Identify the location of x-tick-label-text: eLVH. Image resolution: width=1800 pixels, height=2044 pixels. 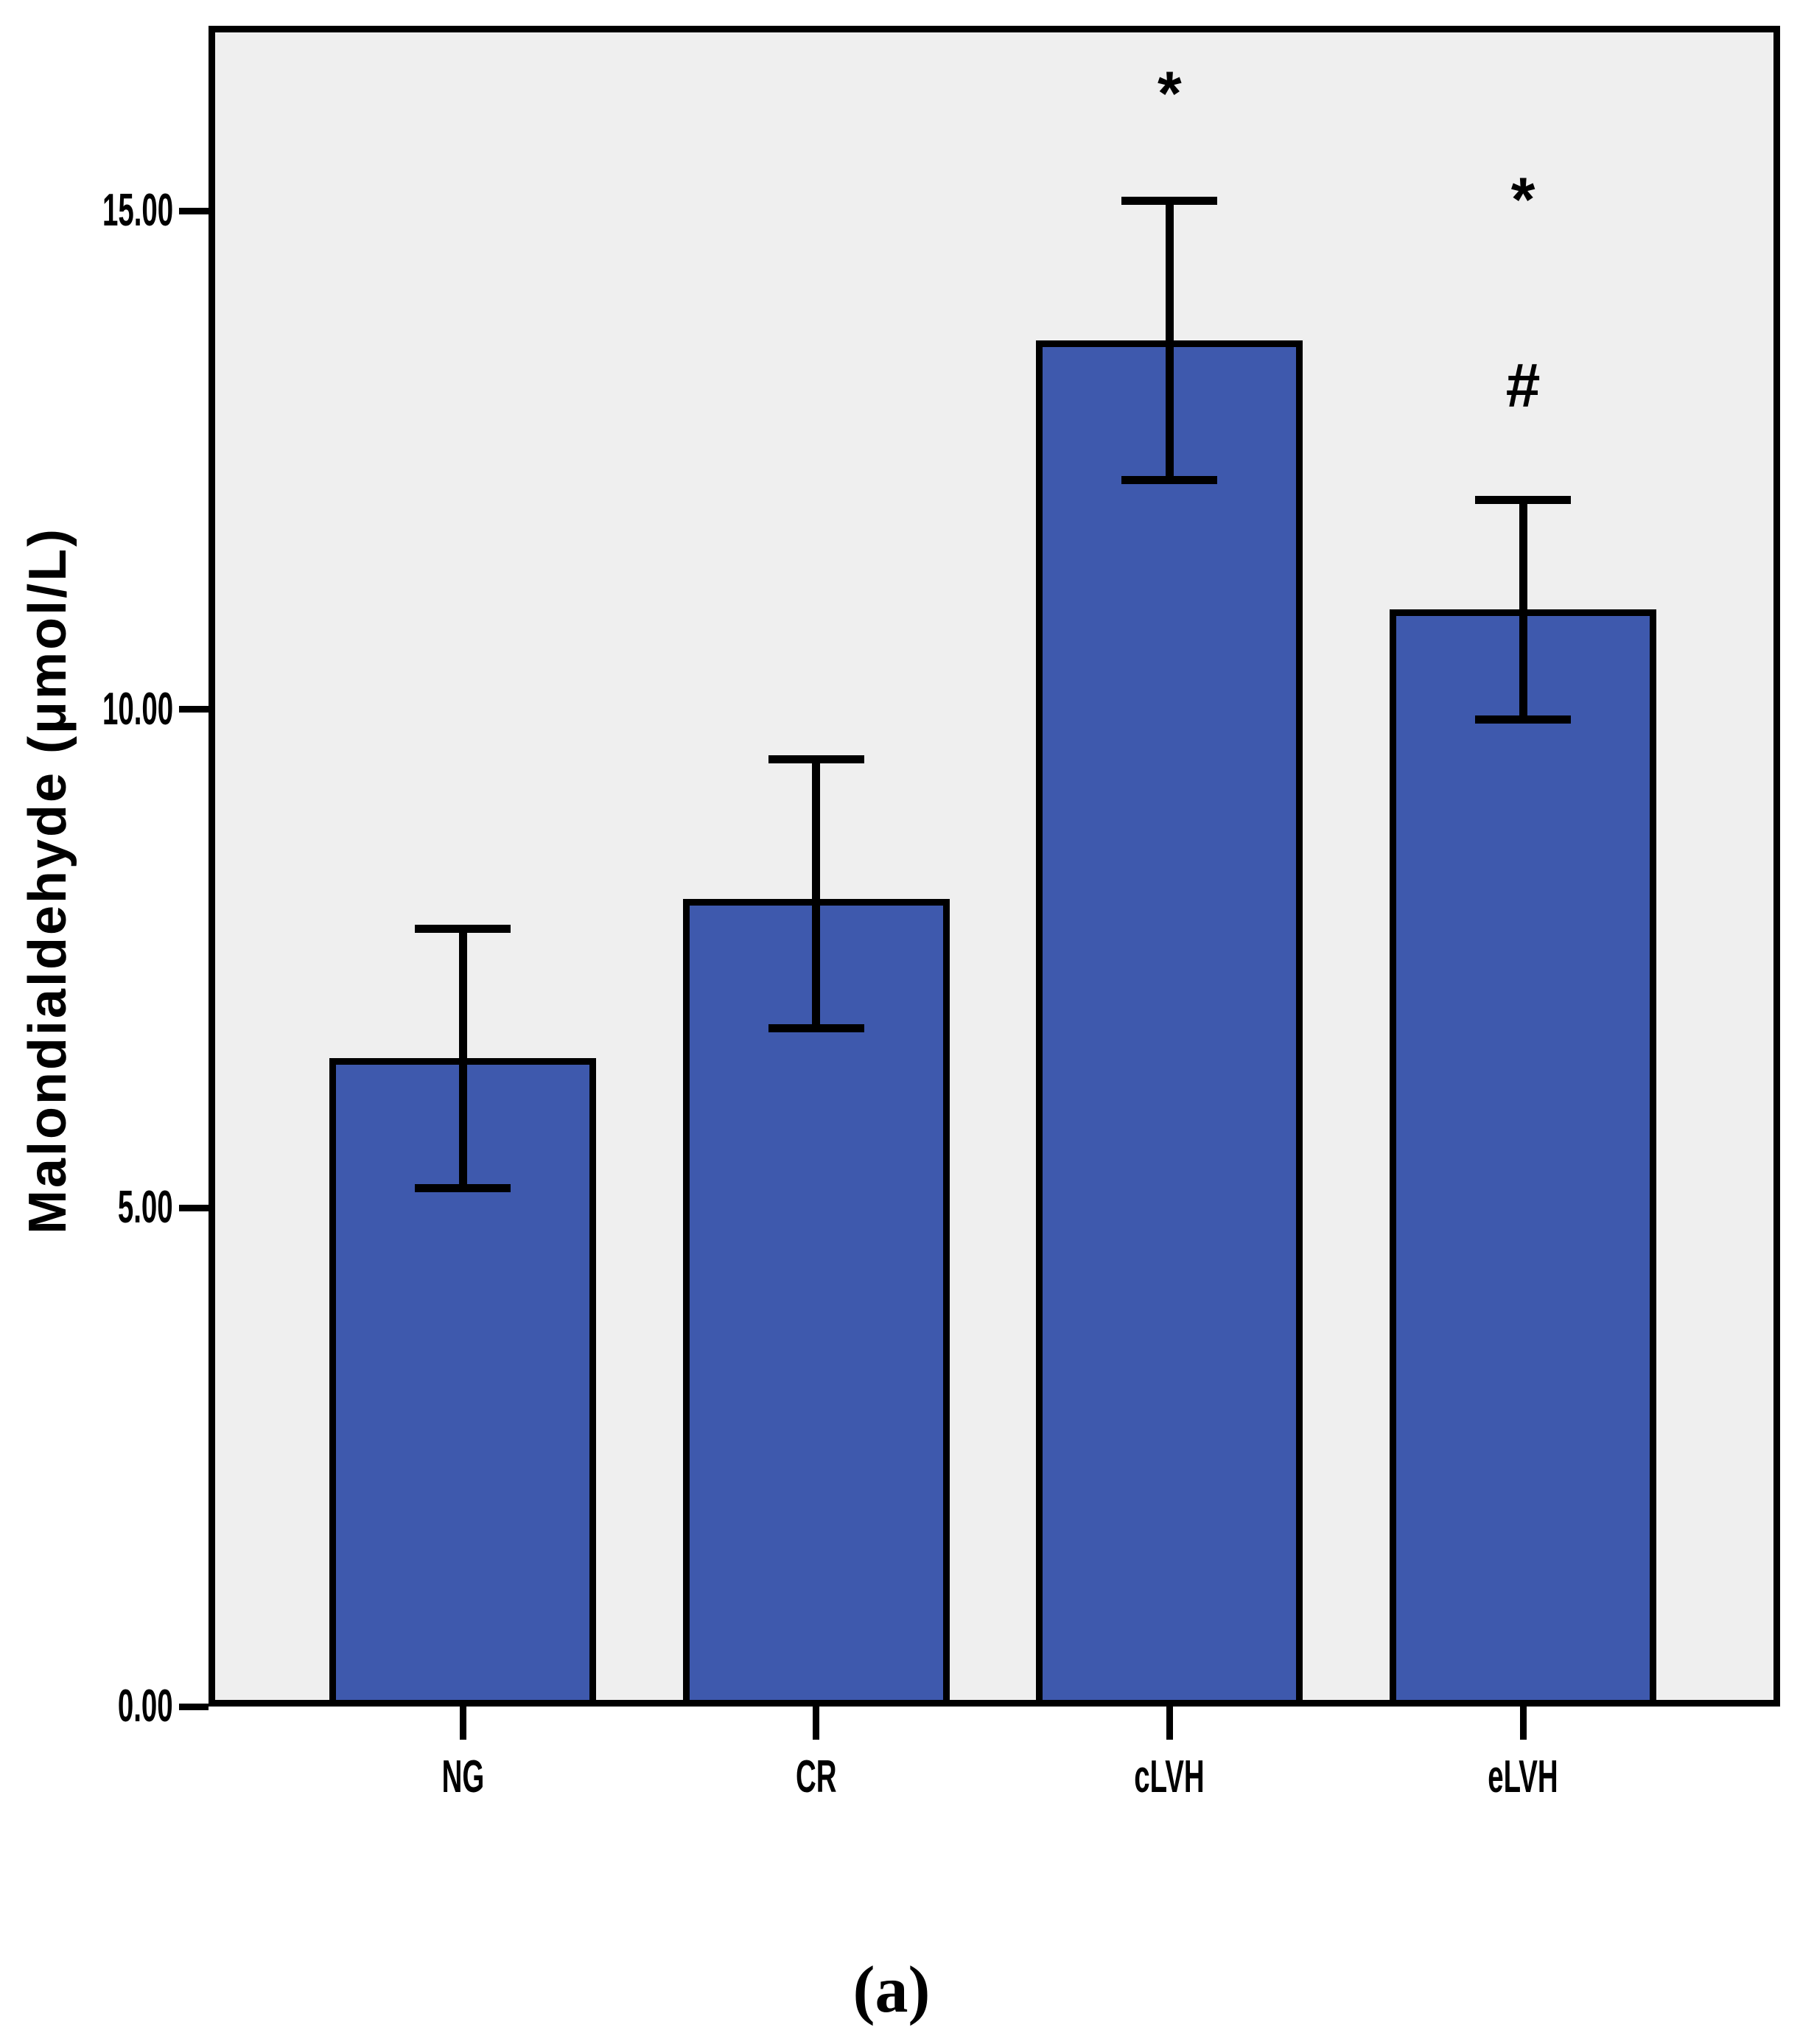
(1523, 1776).